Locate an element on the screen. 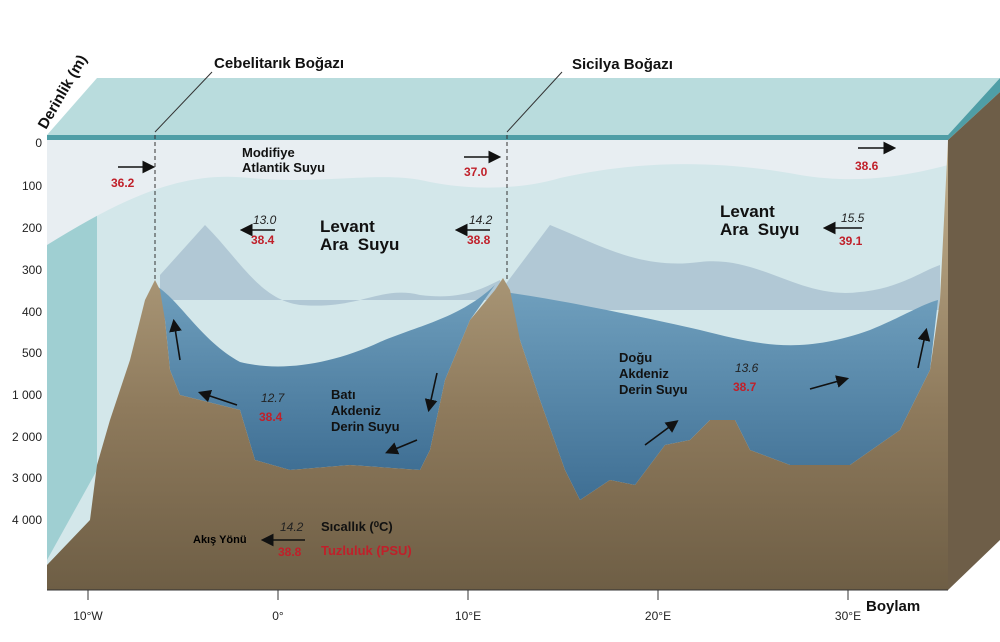  depth-tick-label: 2 000 is located at coordinates (27, 437).